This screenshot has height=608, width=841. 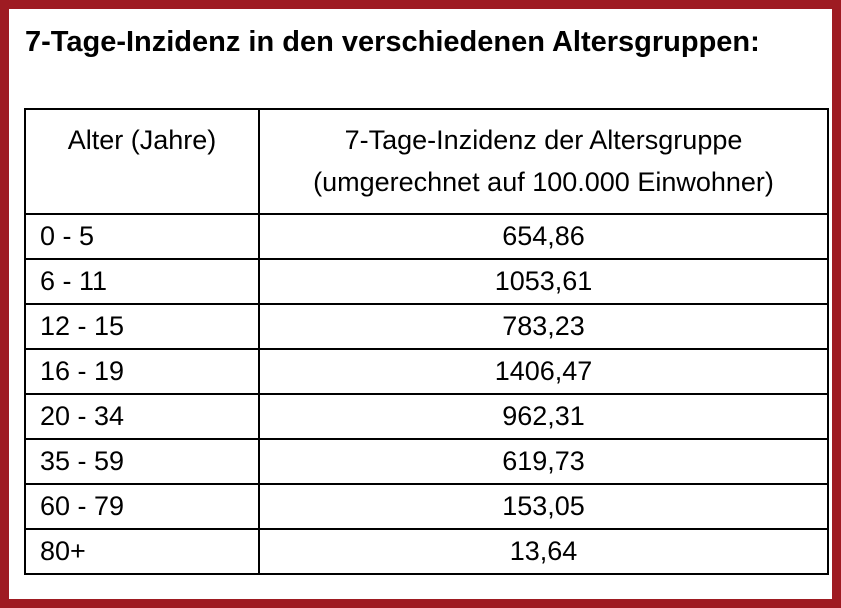 What do you see at coordinates (142, 281) in the screenshot?
I see `age-cell: 6 - 11` at bounding box center [142, 281].